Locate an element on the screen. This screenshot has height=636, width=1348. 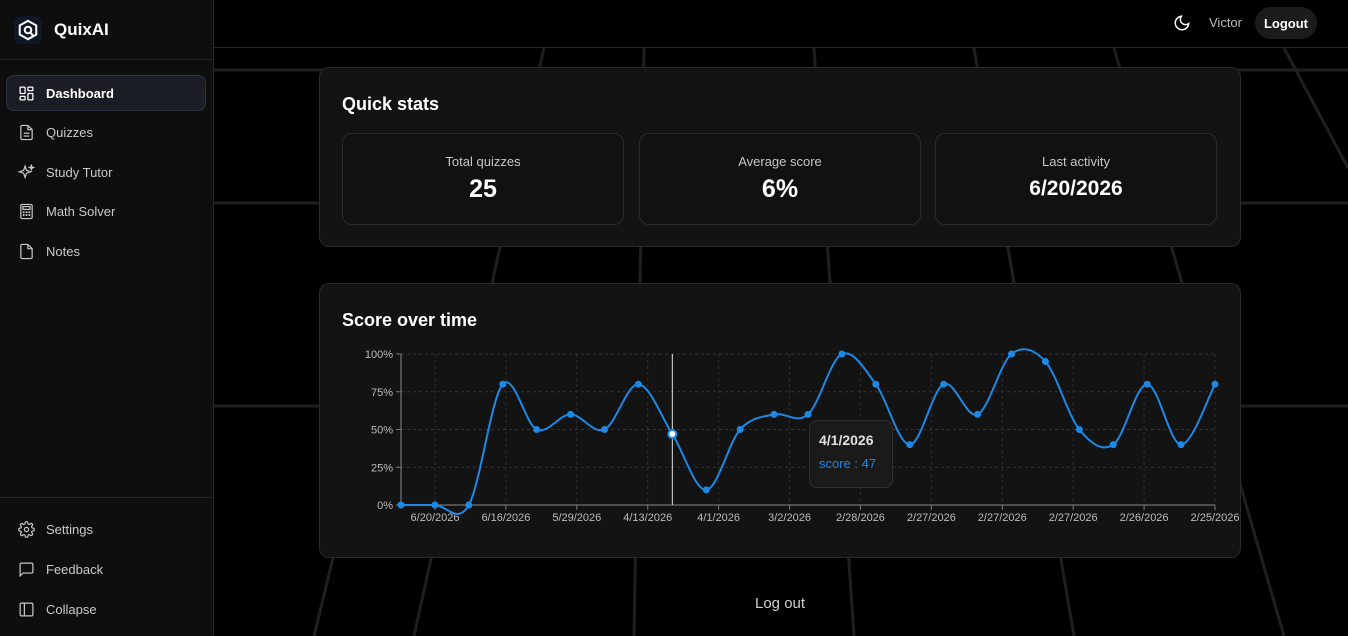
x-tick-label: 4/13/2026 is located at coordinates (647, 518).